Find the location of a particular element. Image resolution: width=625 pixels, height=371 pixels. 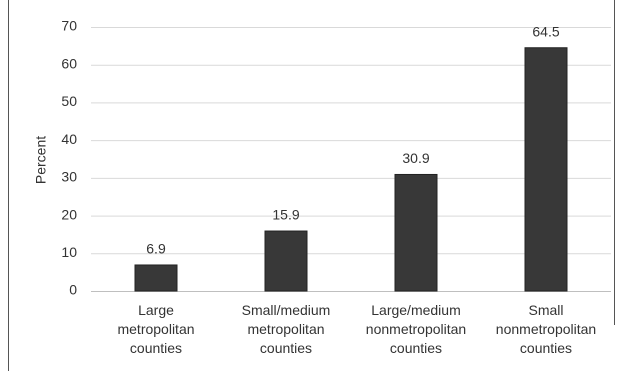

value-label: 15.9 is located at coordinates (285, 215).